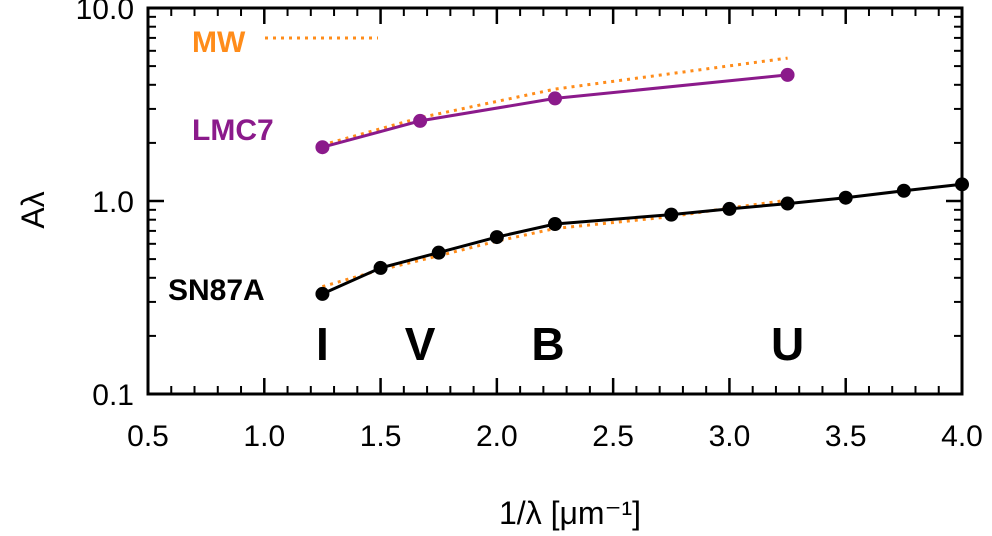 This screenshot has height=536, width=992. I want to click on band-label-i: I, so click(322, 344).